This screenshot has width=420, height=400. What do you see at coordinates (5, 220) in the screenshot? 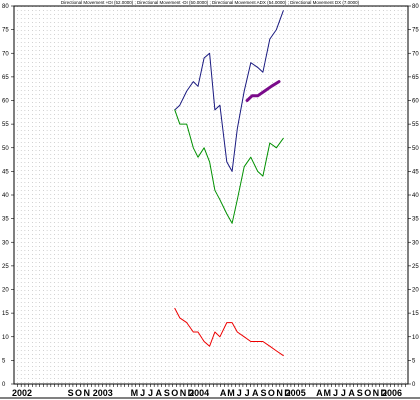
I see `y-tick-label-left: 35` at bounding box center [5, 220].